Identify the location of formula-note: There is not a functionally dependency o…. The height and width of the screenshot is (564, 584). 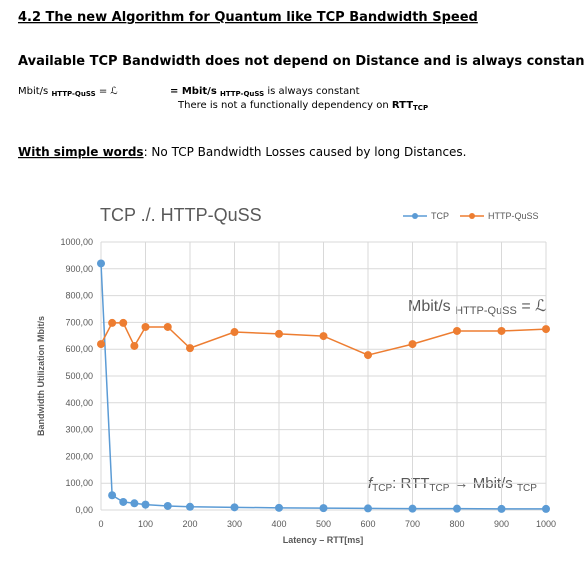
(302, 106).